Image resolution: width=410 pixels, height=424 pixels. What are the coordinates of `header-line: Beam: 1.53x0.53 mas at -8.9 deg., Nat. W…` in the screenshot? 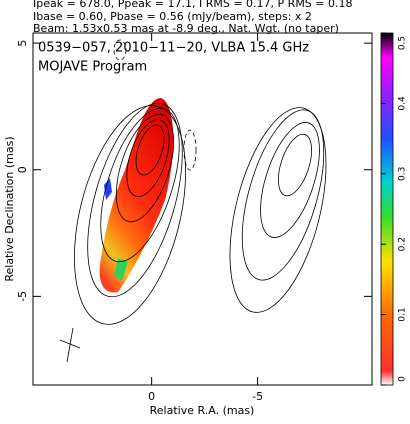 It's located at (186, 28).